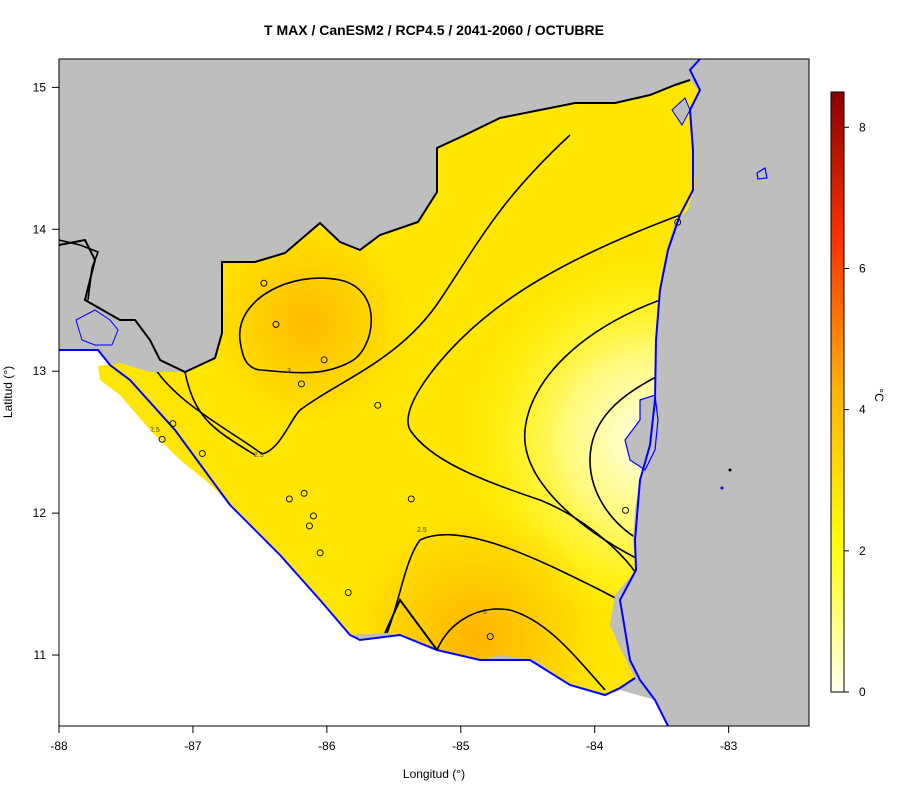 The height and width of the screenshot is (800, 900). What do you see at coordinates (327, 746) in the screenshot?
I see `x-tick-label: -86` at bounding box center [327, 746].